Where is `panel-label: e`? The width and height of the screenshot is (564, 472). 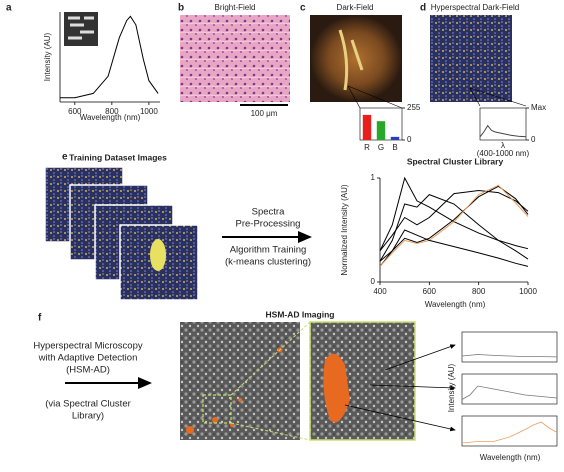 panel-label: e is located at coordinates (65, 157).